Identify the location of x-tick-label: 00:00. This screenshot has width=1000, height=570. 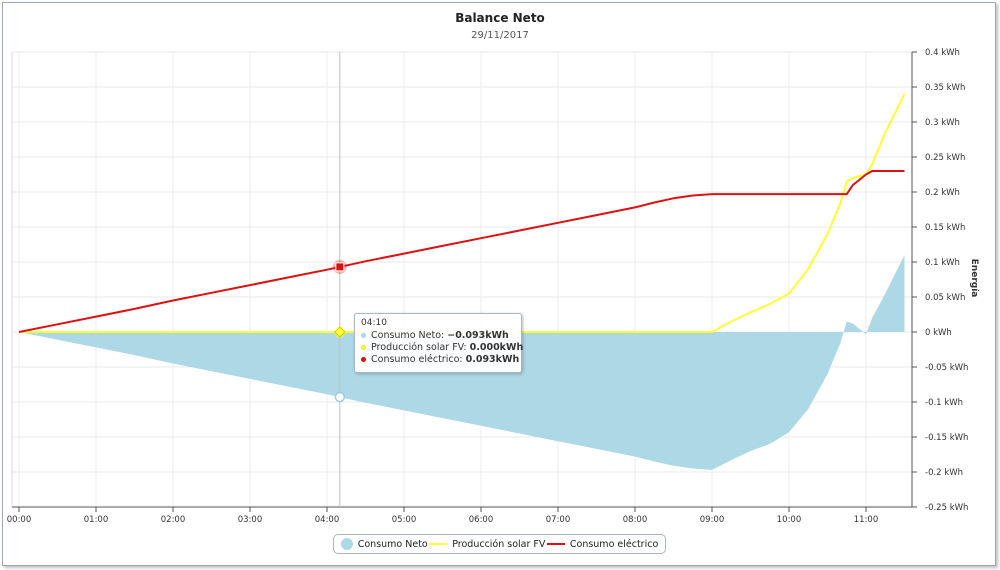
(19, 520).